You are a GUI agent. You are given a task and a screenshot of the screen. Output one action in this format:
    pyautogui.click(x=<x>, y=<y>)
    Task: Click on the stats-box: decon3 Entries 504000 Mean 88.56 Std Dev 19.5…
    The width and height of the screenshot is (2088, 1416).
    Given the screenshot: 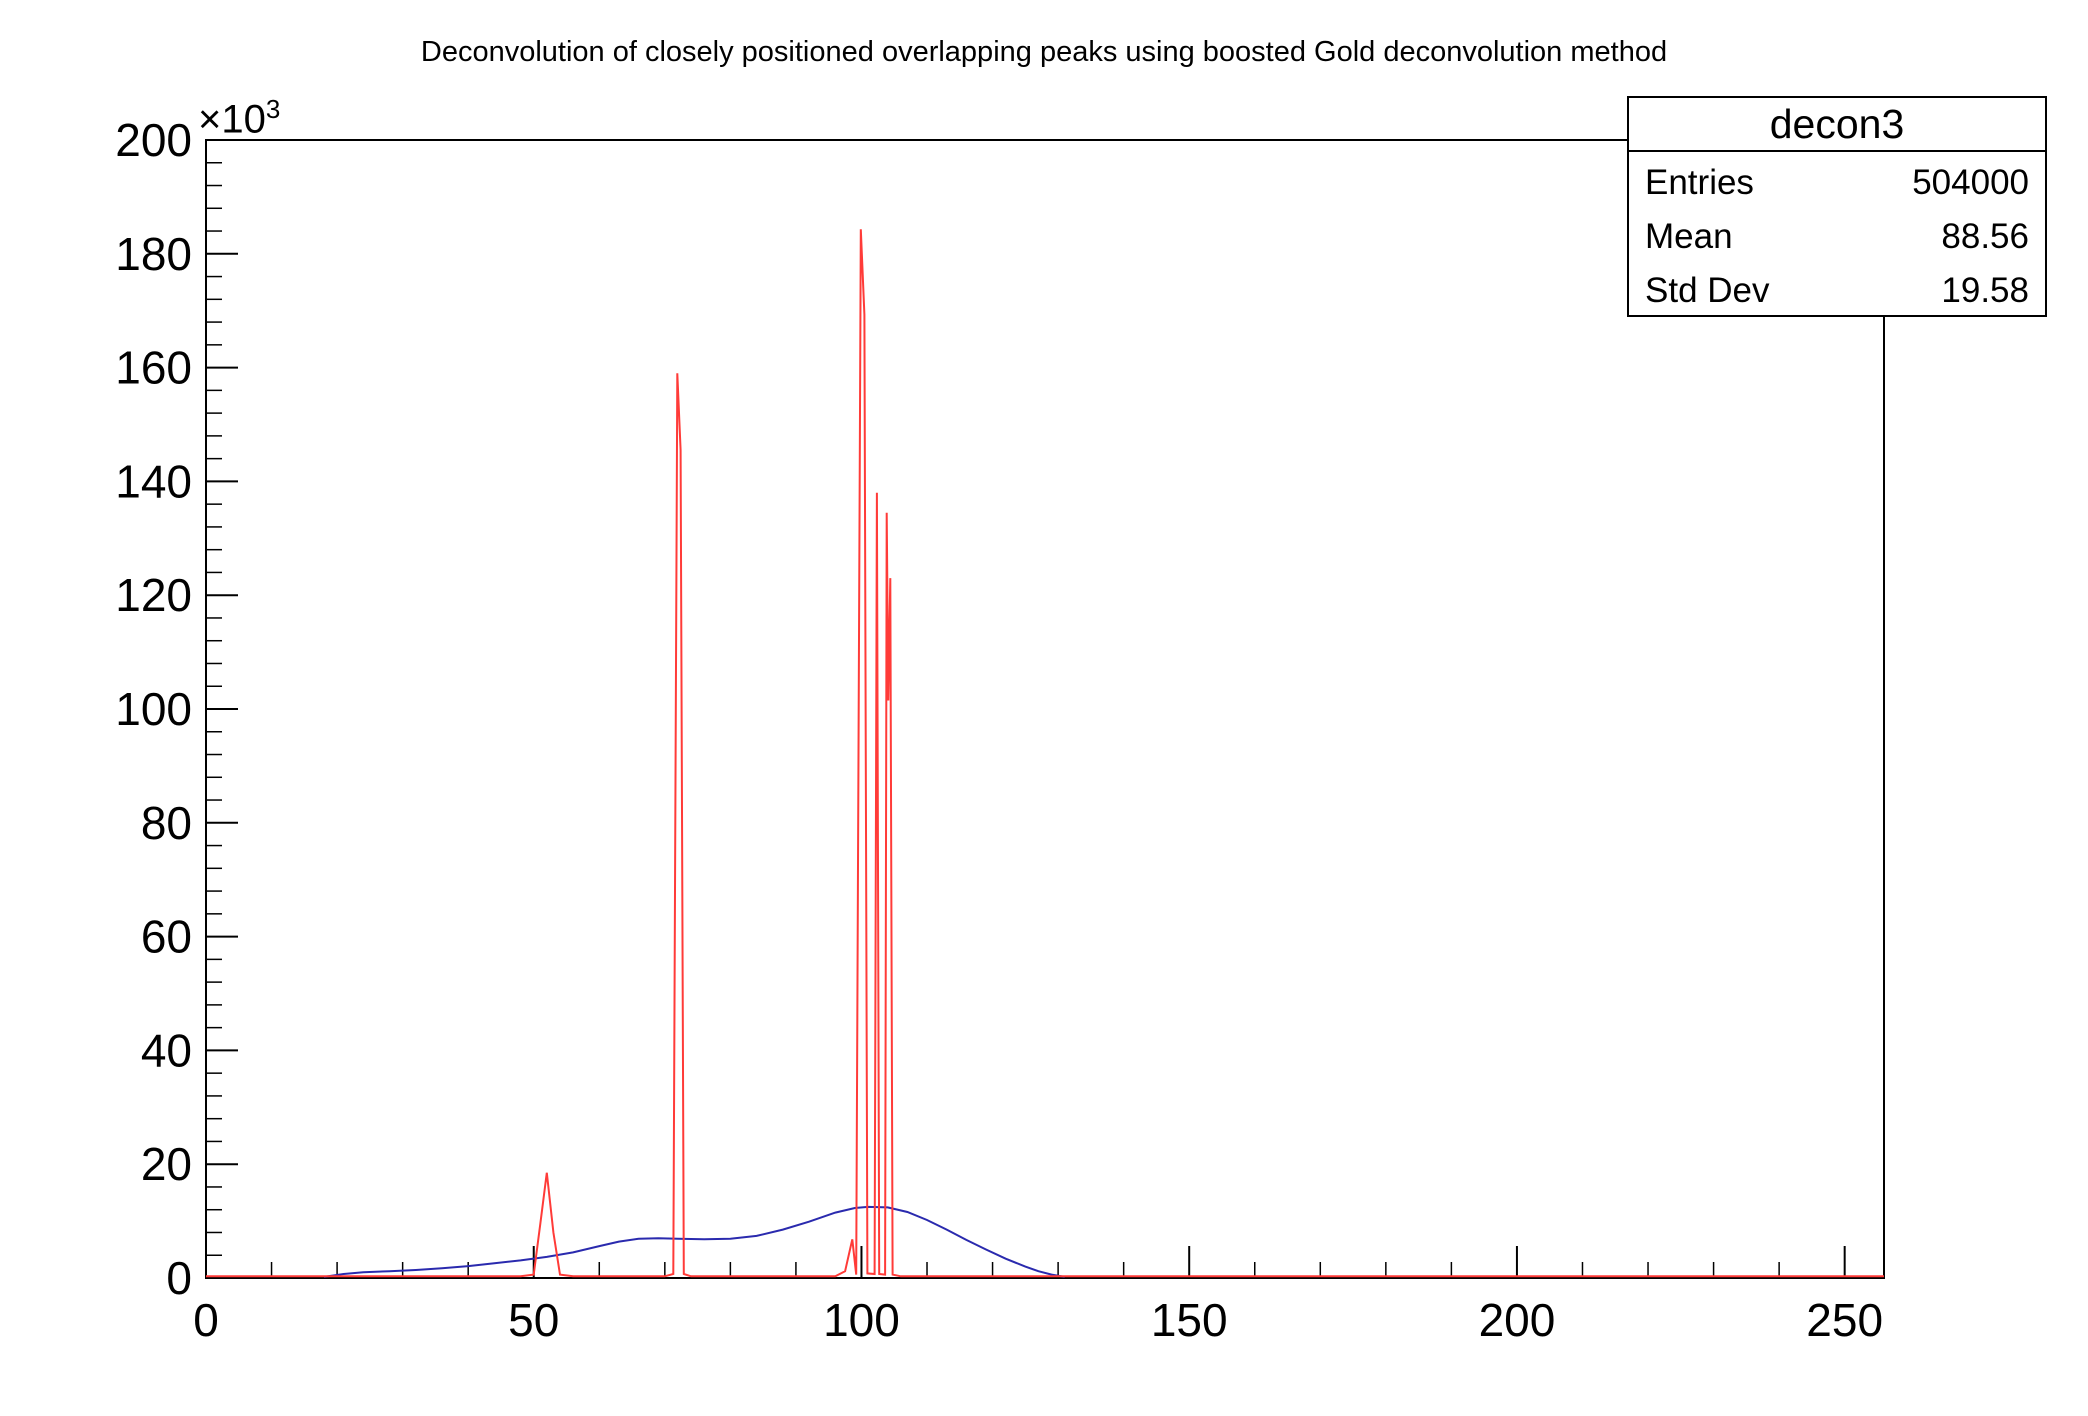 What is the action you would take?
    pyautogui.click(x=1837, y=206)
    